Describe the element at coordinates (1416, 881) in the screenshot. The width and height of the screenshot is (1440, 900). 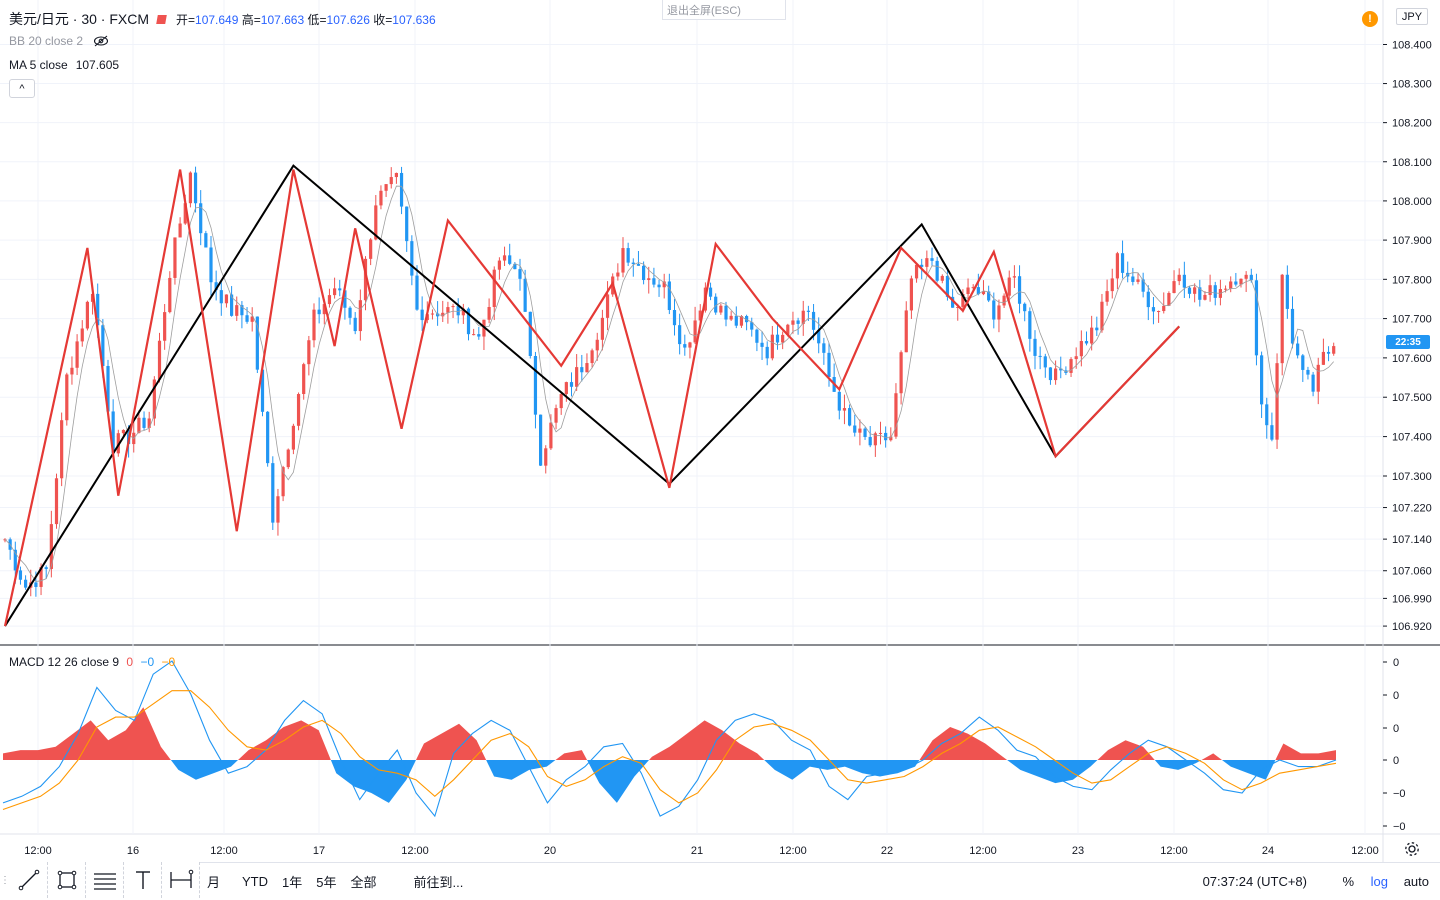
I see `auto-toggle: auto` at that location.